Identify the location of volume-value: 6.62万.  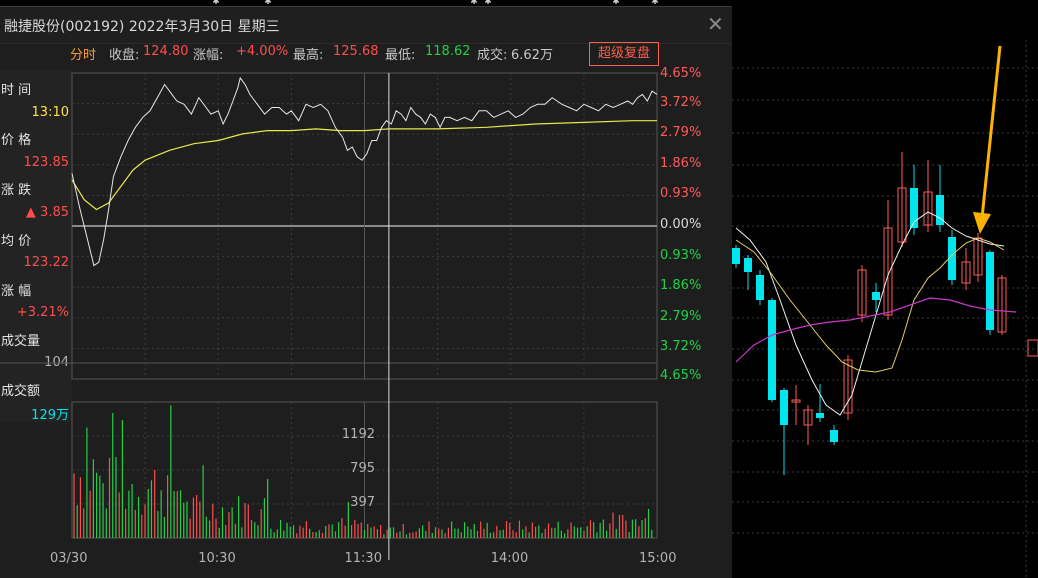
(532, 55).